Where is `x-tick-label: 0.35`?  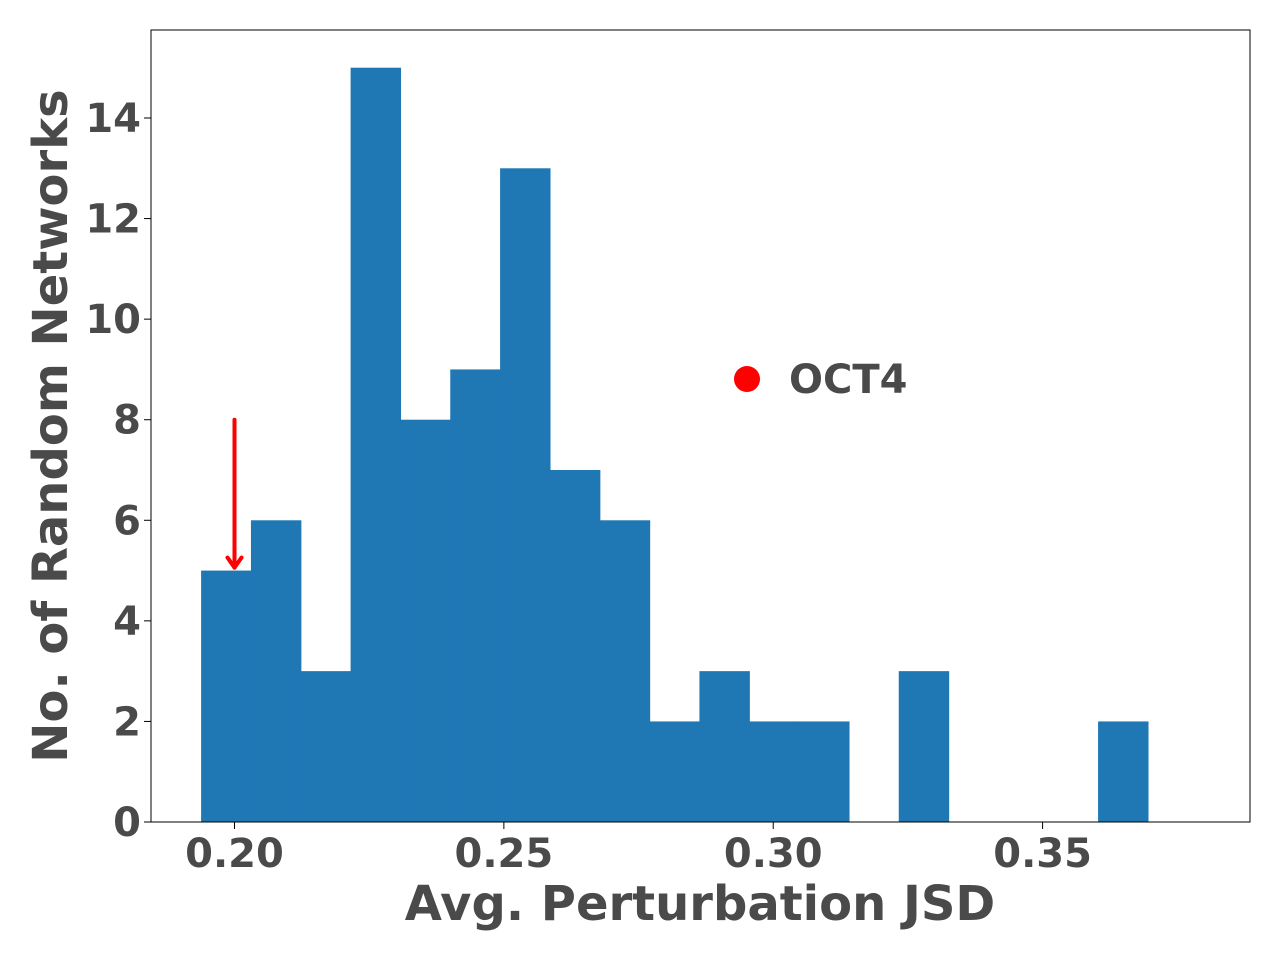 x-tick-label: 0.35 is located at coordinates (1042, 854).